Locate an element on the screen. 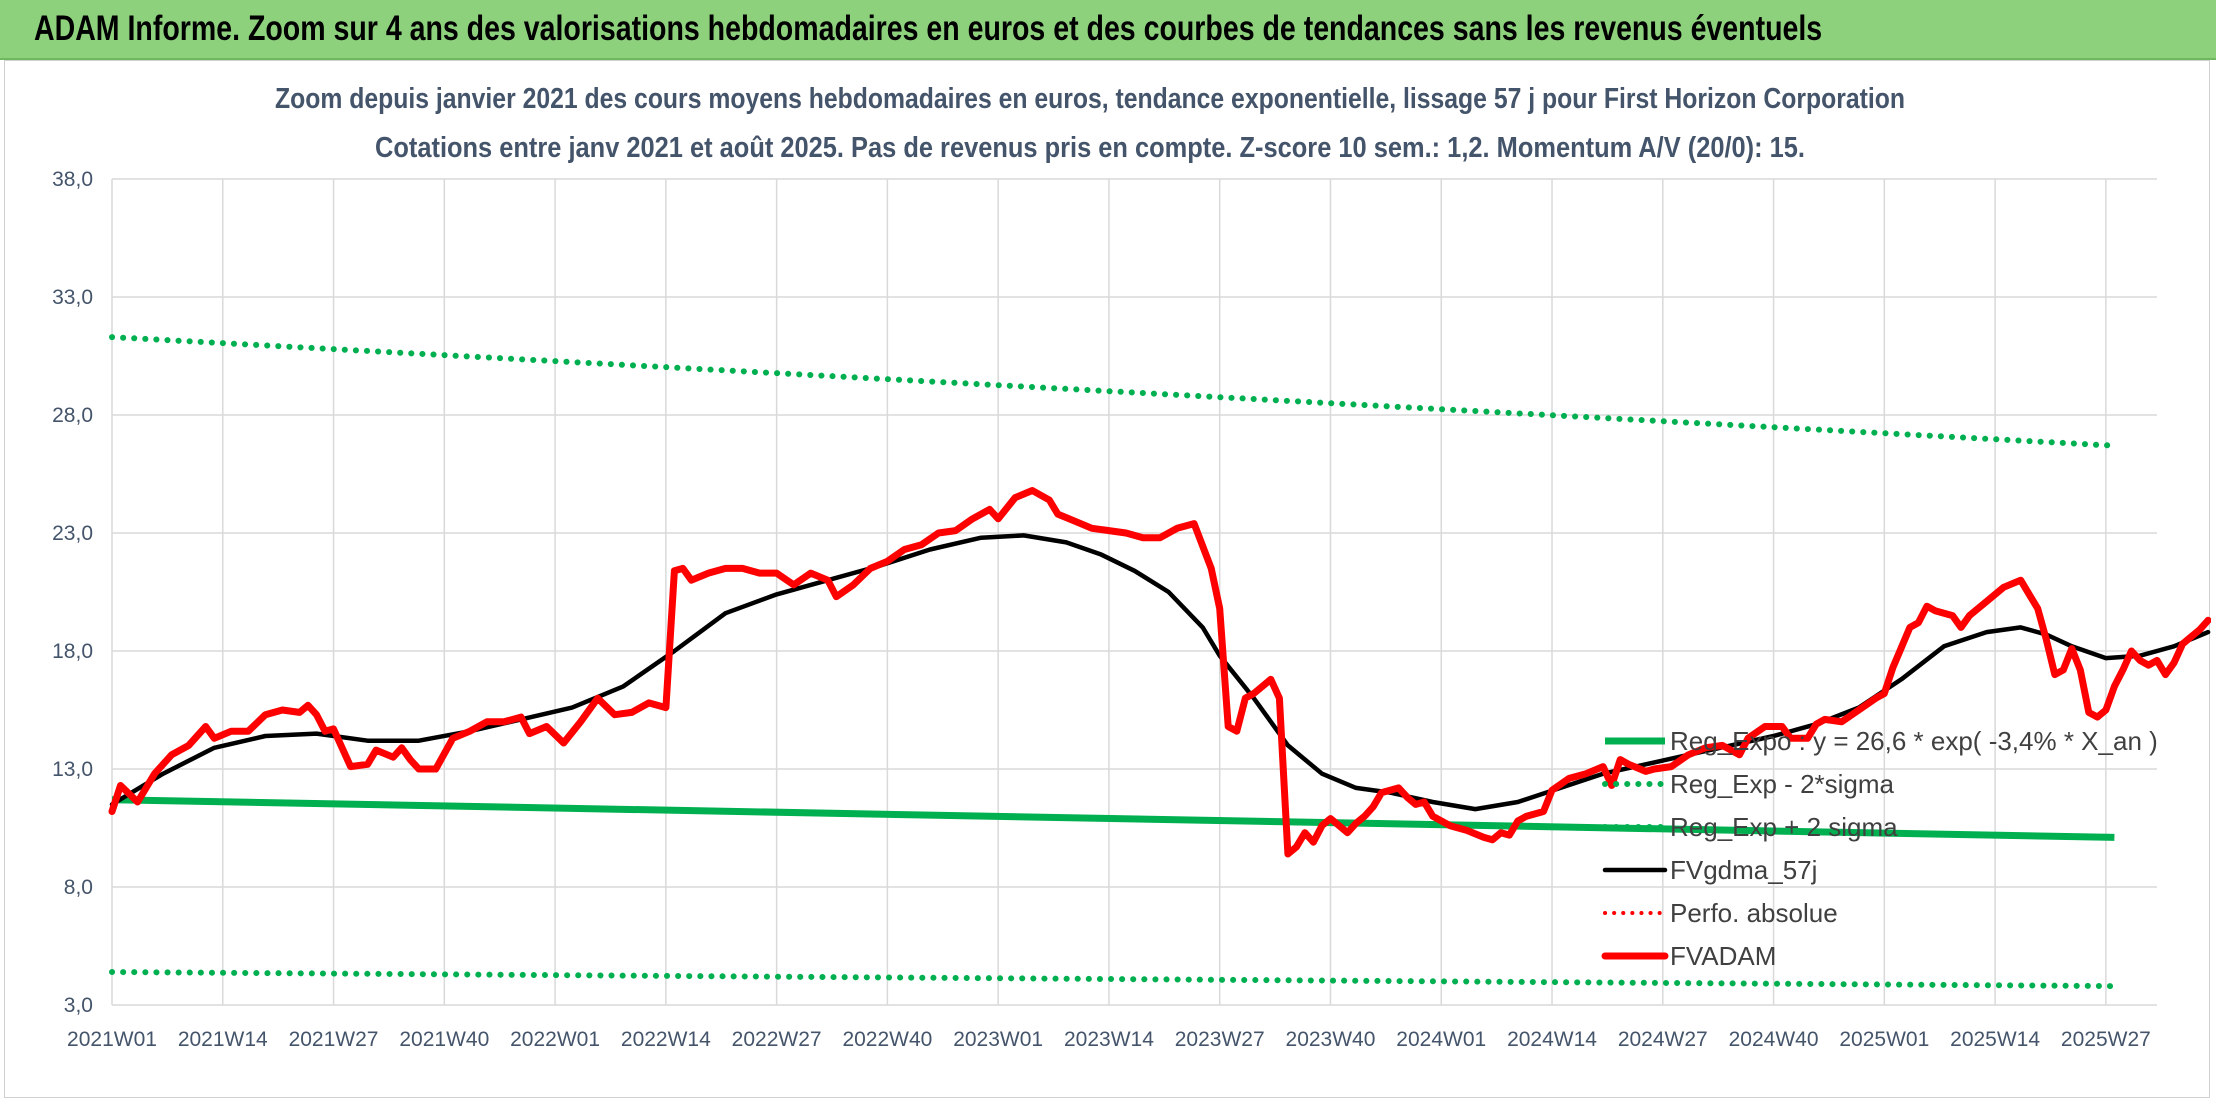 The image size is (2216, 1102). x-tick-label: 2021W27 is located at coordinates (334, 1039).